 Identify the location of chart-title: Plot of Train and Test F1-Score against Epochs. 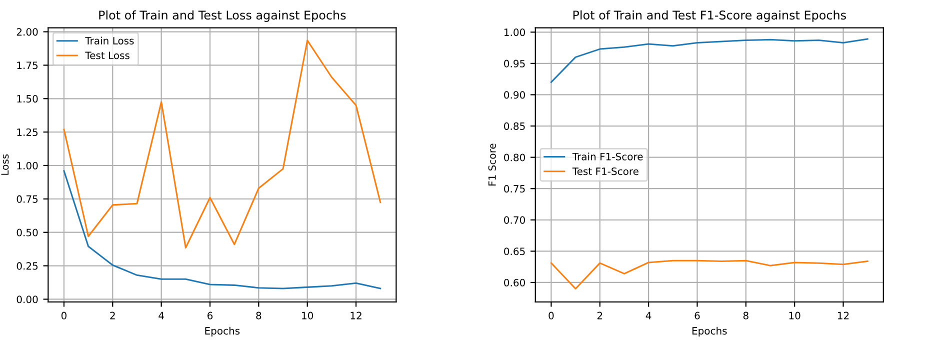
(709, 16).